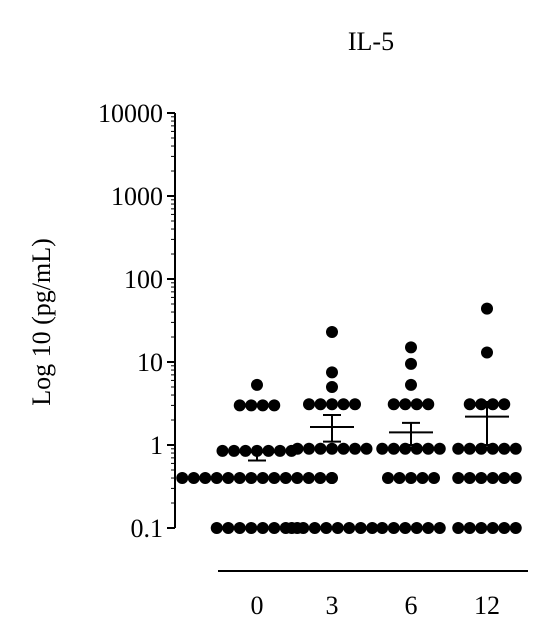  What do you see at coordinates (371, 41) in the screenshot?
I see `chart-title: IL-5` at bounding box center [371, 41].